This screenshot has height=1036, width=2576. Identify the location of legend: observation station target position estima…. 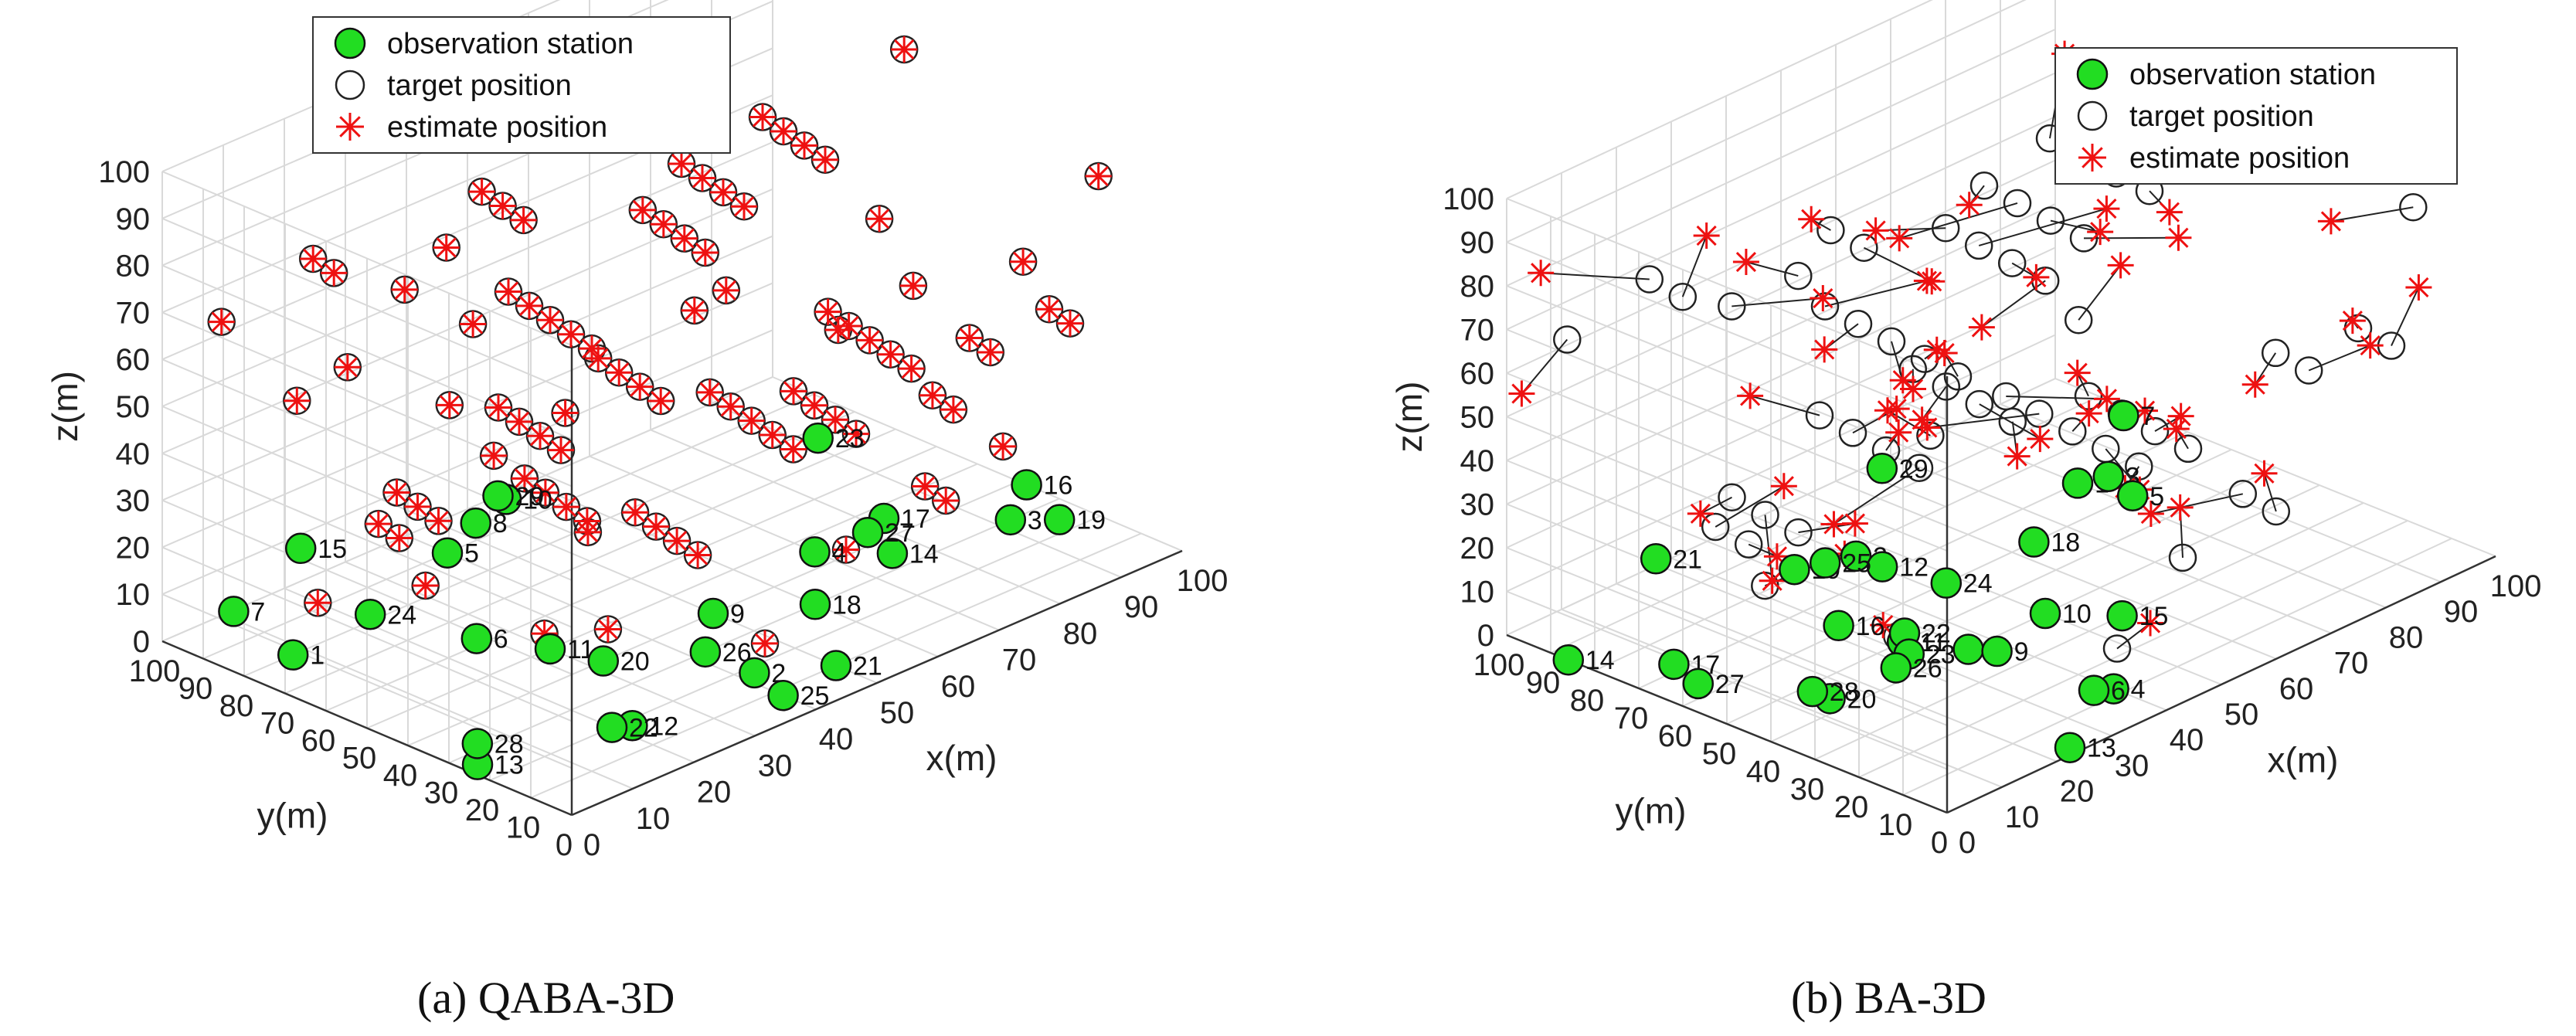
(521, 85).